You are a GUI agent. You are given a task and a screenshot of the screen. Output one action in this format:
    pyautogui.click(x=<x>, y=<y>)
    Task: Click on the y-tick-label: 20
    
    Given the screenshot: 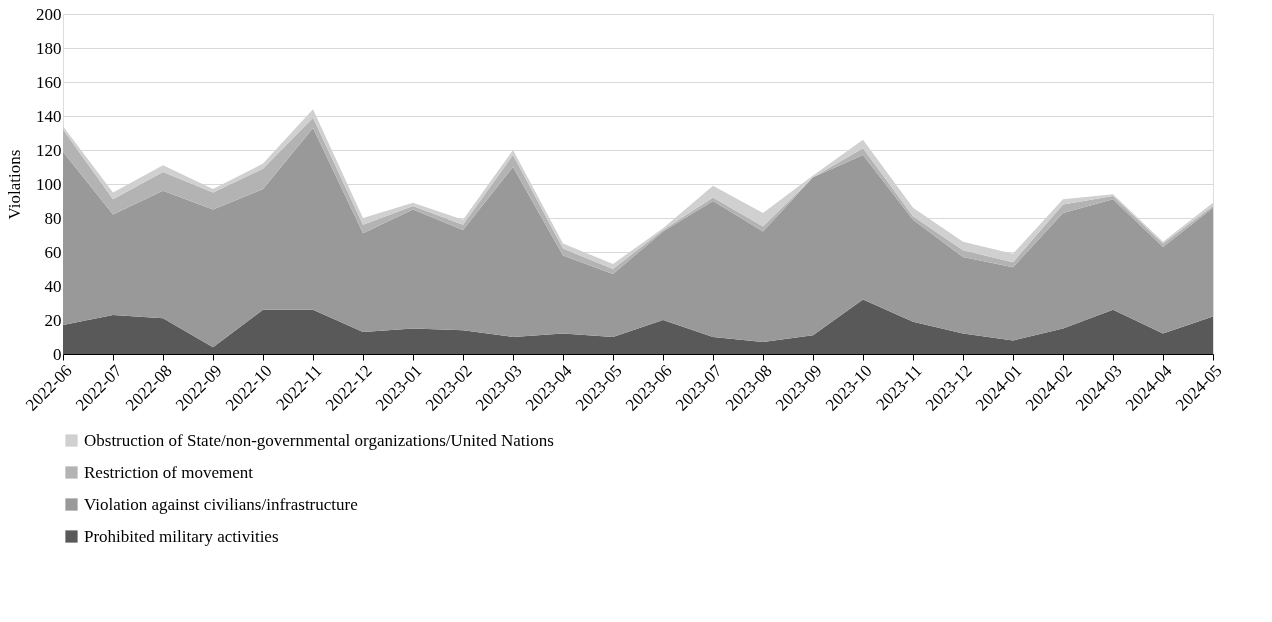 What is the action you would take?
    pyautogui.click(x=53, y=320)
    